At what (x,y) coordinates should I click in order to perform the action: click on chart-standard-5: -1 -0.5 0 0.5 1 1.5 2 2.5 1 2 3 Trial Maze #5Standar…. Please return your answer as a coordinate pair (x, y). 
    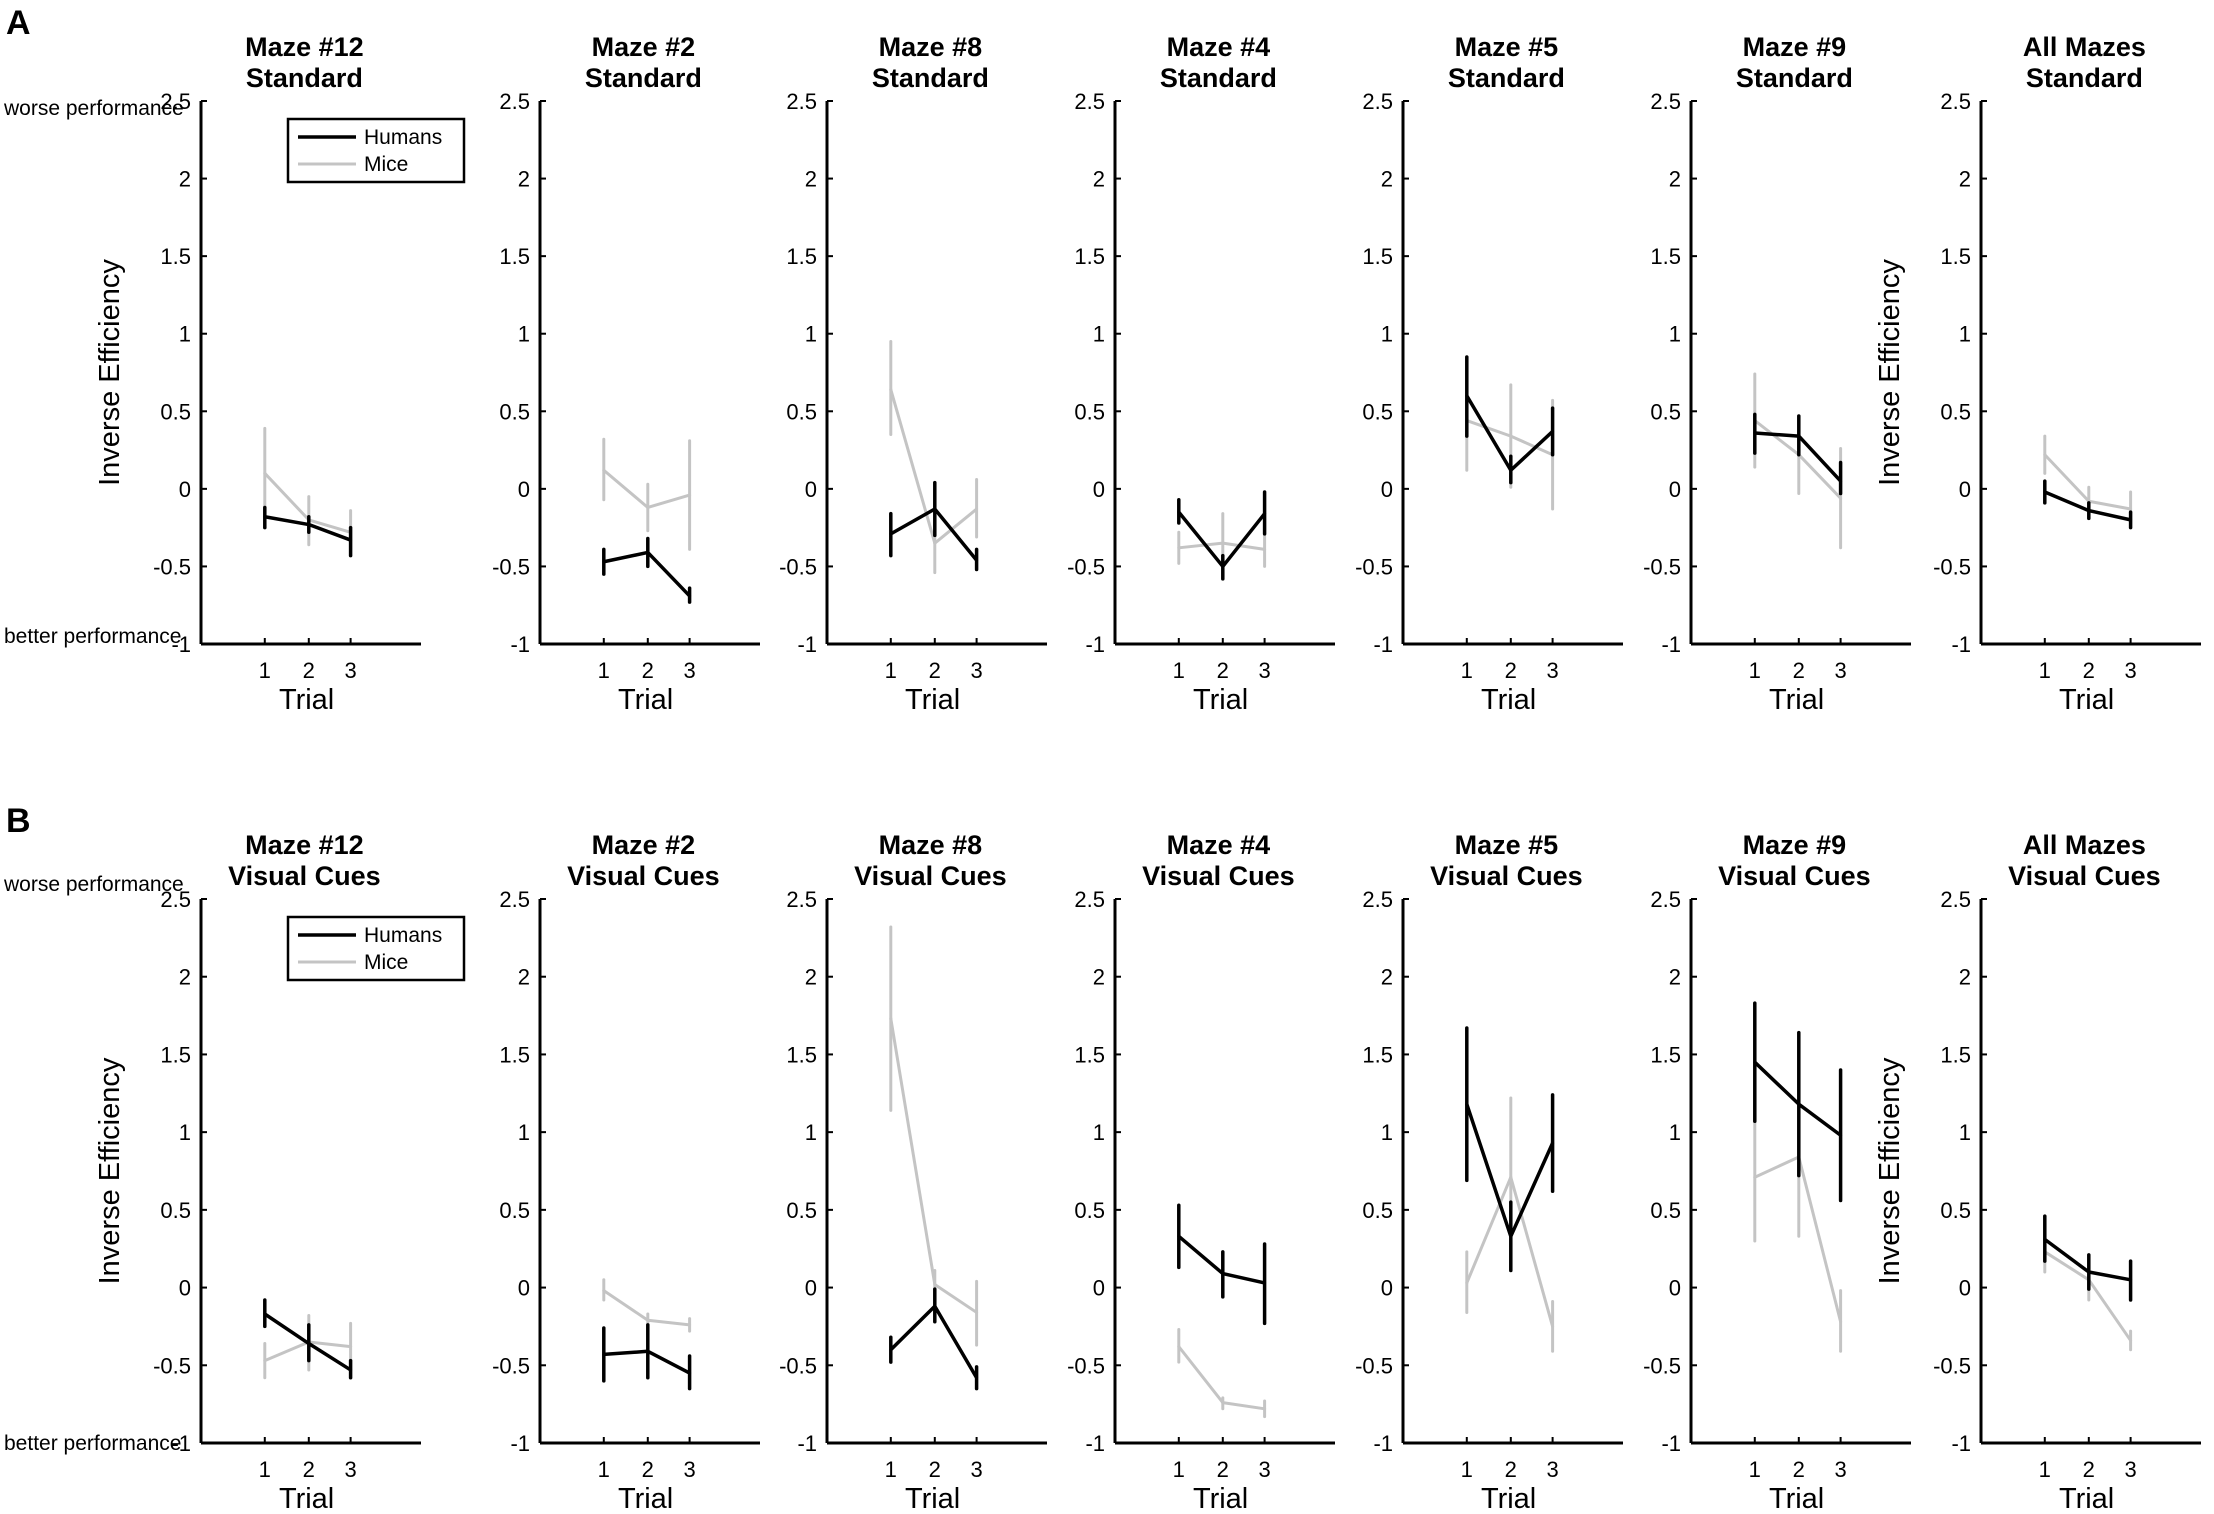
    Looking at the image, I should click on (1489, 374).